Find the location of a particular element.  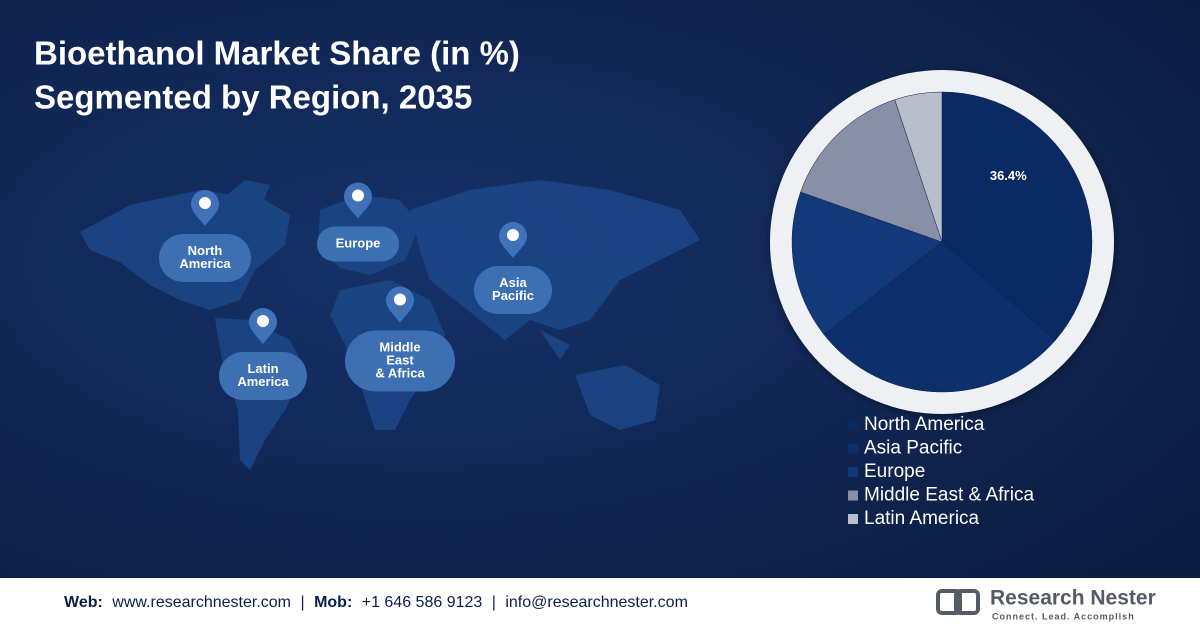

brand: Research Nester is located at coordinates (1073, 598).